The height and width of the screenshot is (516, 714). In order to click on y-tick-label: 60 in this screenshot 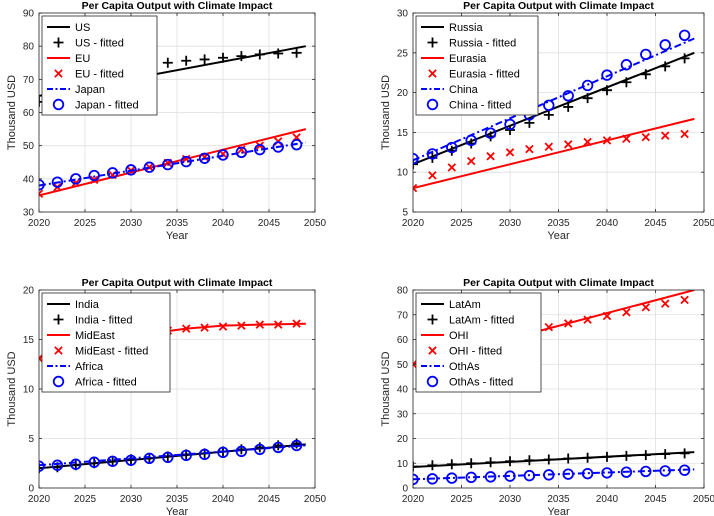, I will do `click(403, 340)`.